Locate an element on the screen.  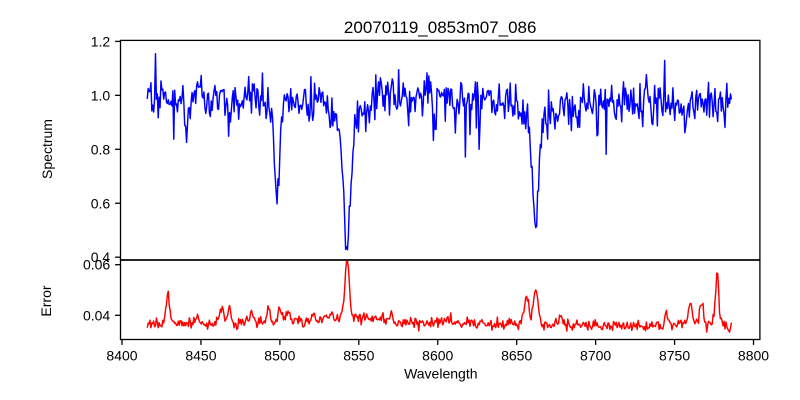
svg-text: 0.6 is located at coordinates (101, 203).